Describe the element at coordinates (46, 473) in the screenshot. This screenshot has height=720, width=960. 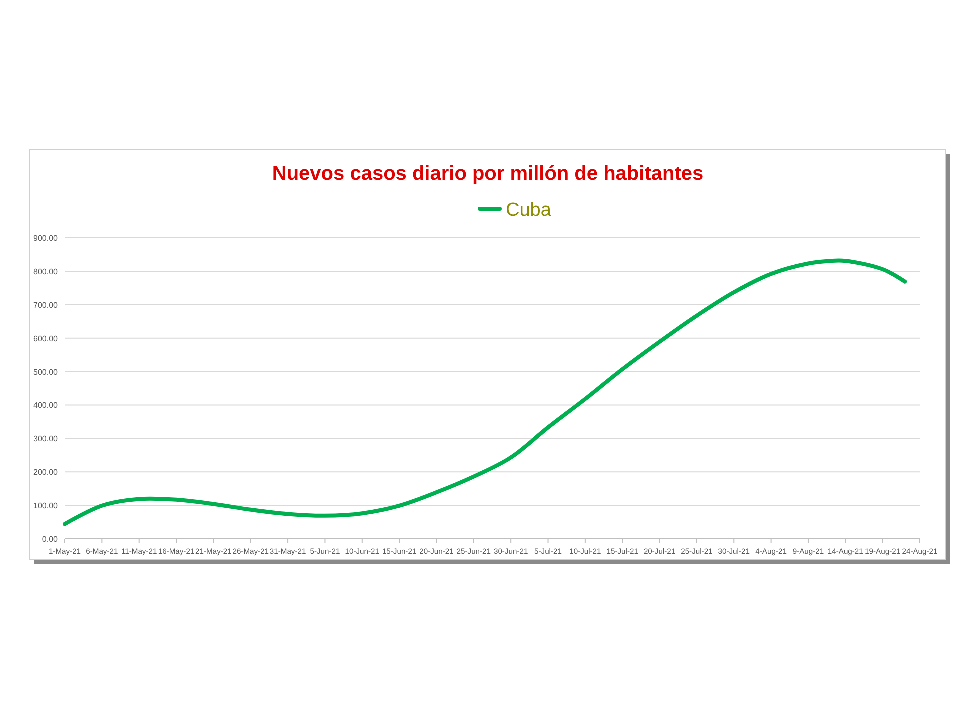
I see `y-tick-label: 200.00` at that location.